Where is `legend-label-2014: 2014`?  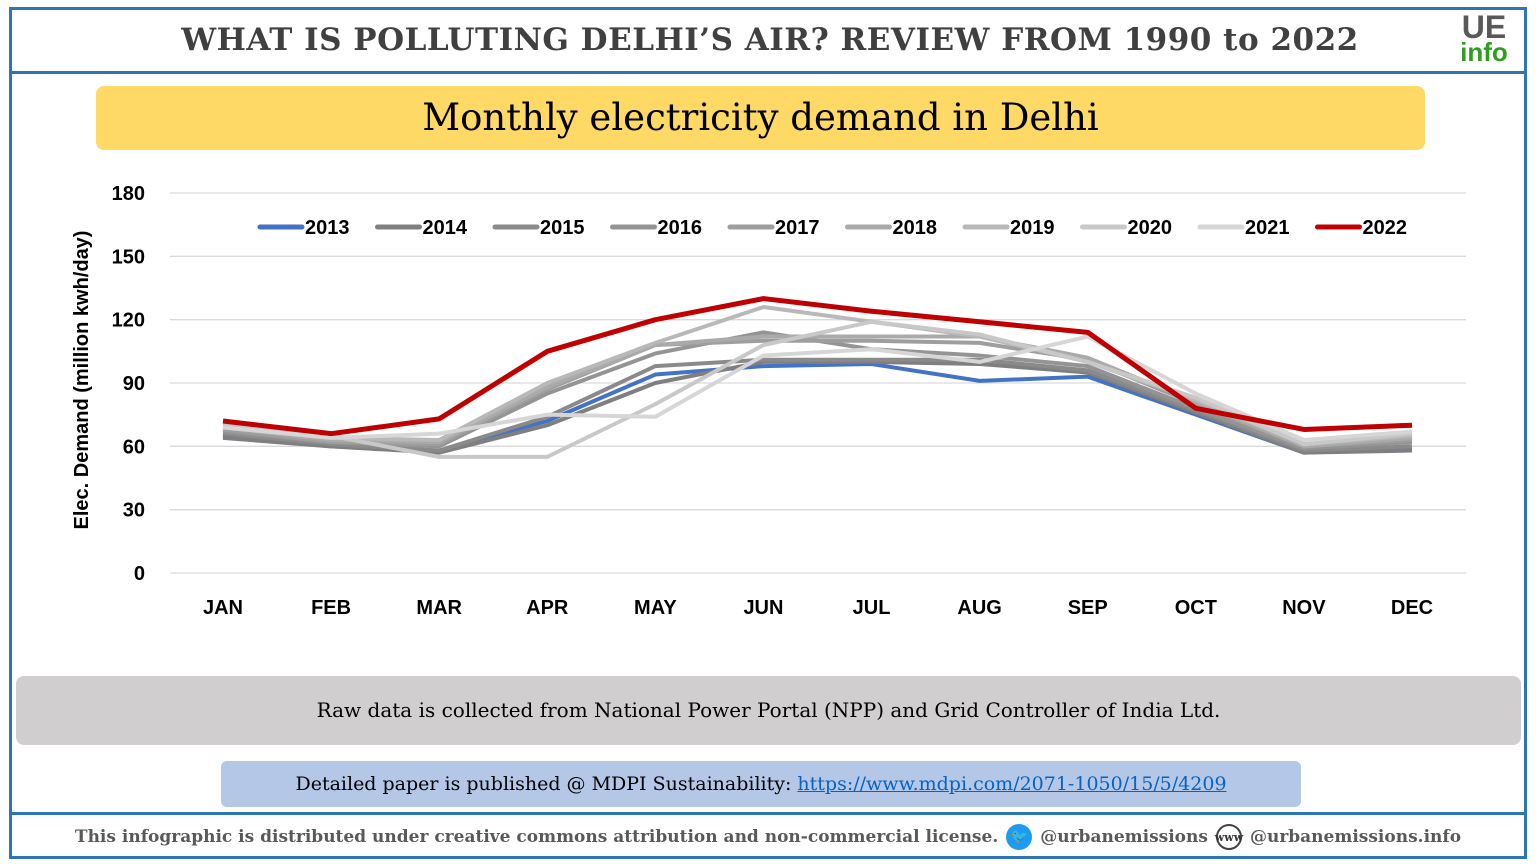 legend-label-2014: 2014 is located at coordinates (445, 228).